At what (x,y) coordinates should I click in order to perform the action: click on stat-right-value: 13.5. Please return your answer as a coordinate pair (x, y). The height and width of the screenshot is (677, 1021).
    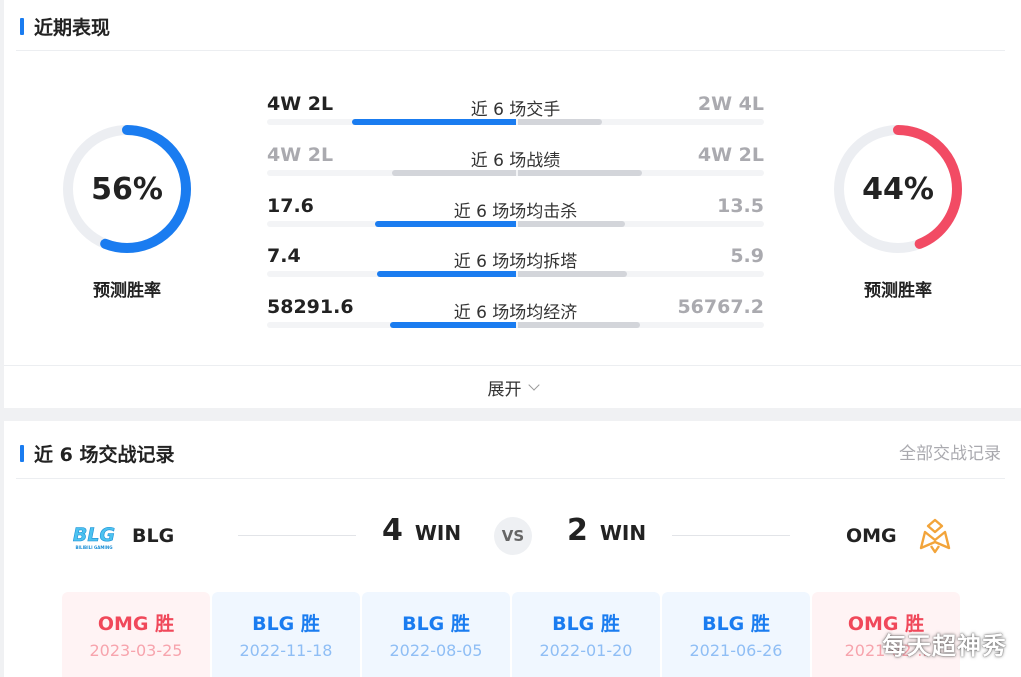
    Looking at the image, I should click on (740, 206).